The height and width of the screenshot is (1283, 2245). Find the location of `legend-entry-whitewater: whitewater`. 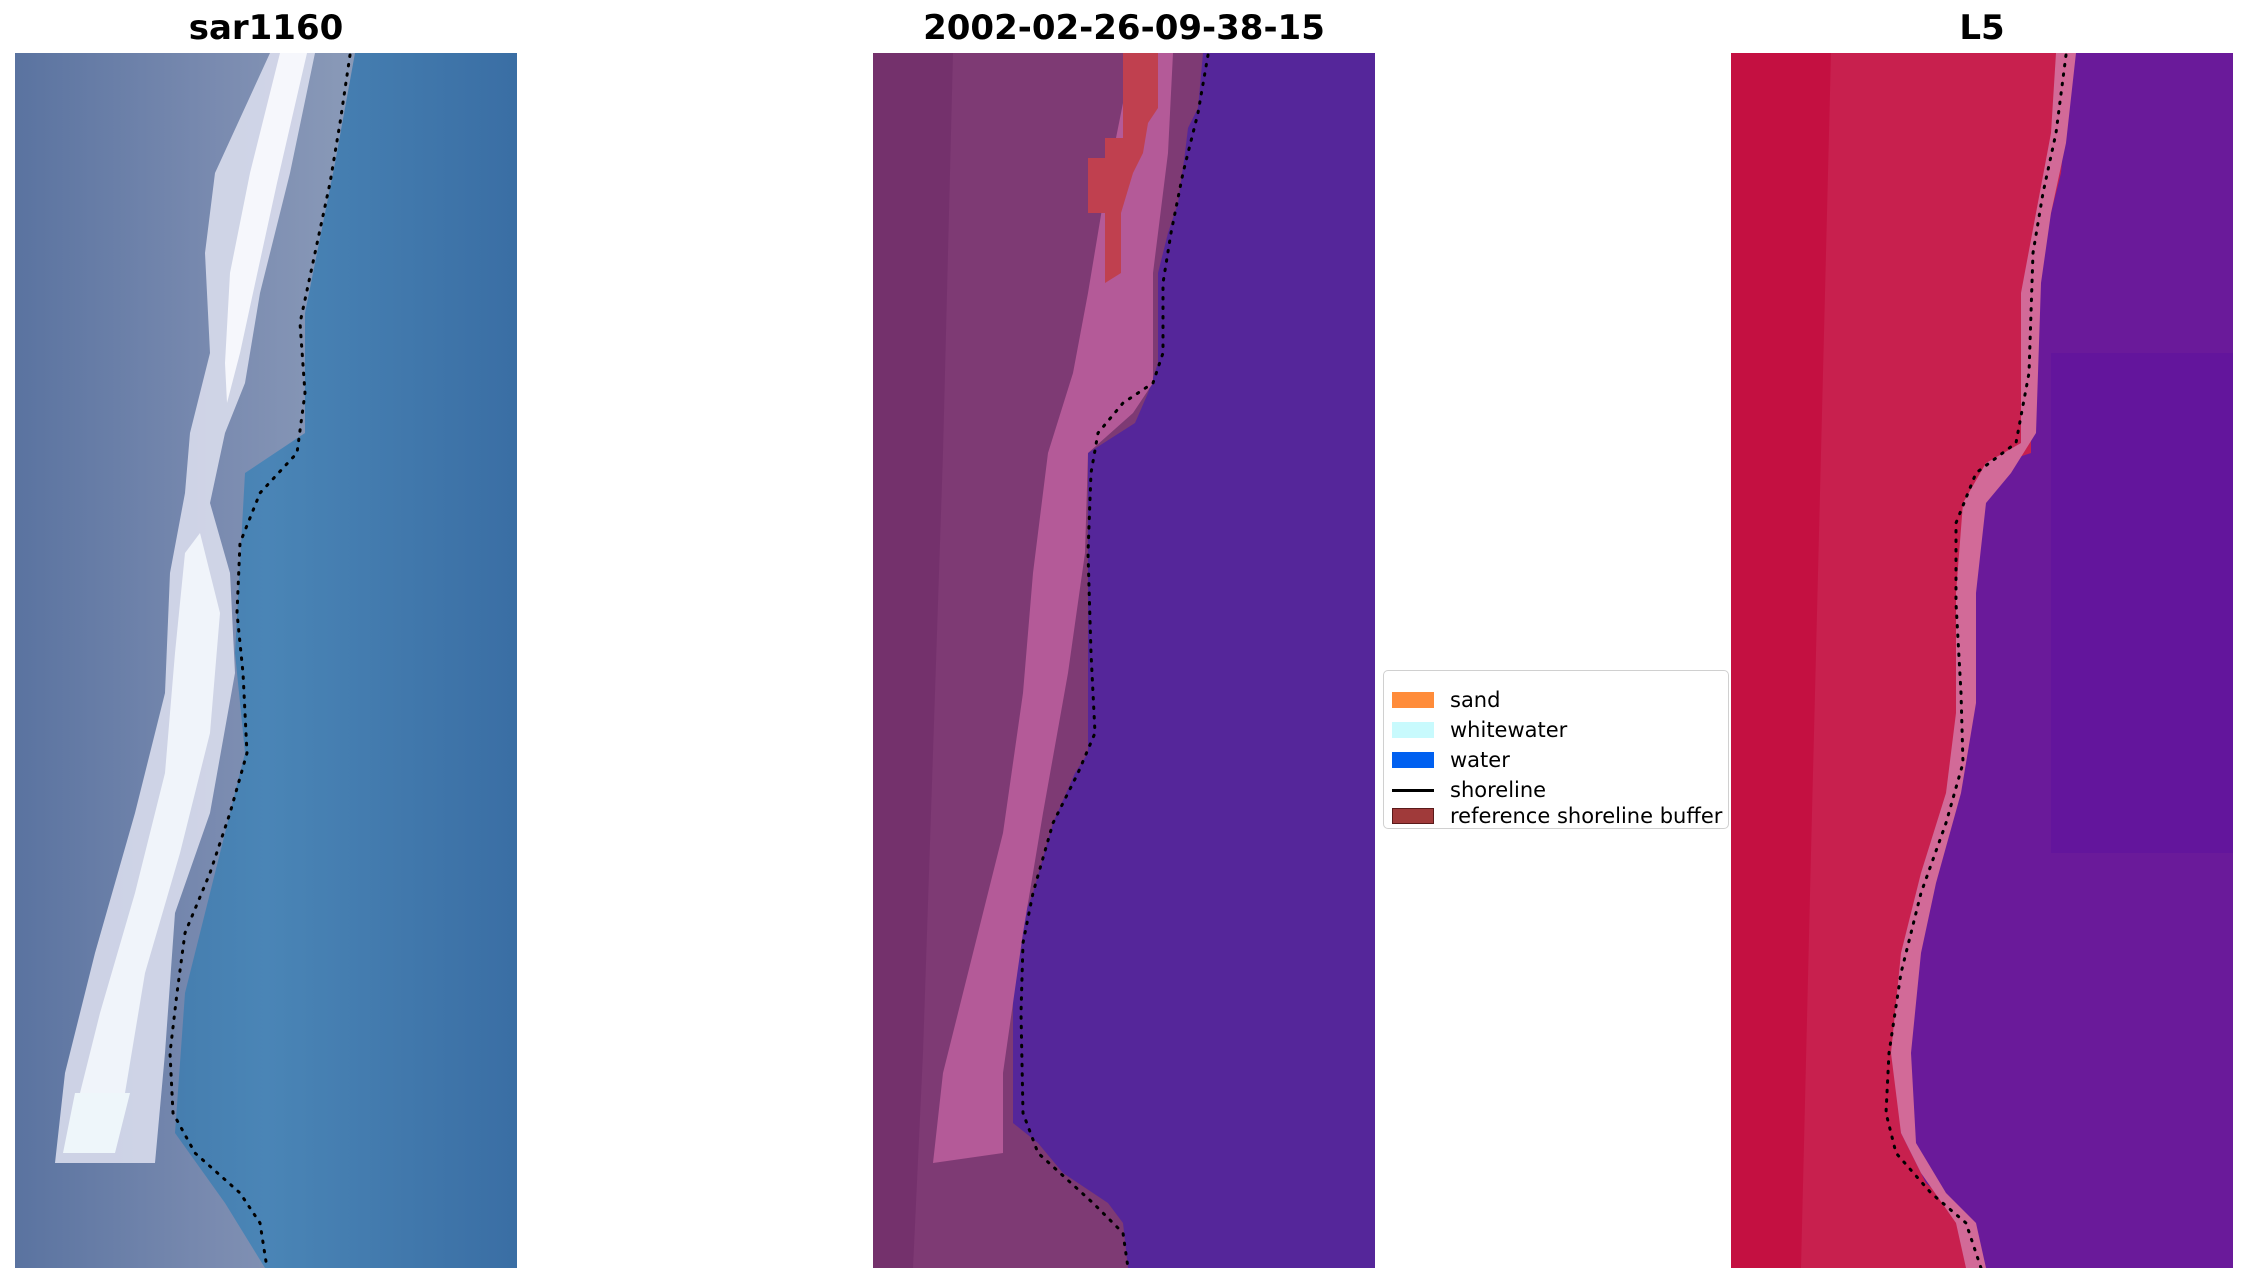

legend-entry-whitewater: whitewater is located at coordinates (1479, 730).